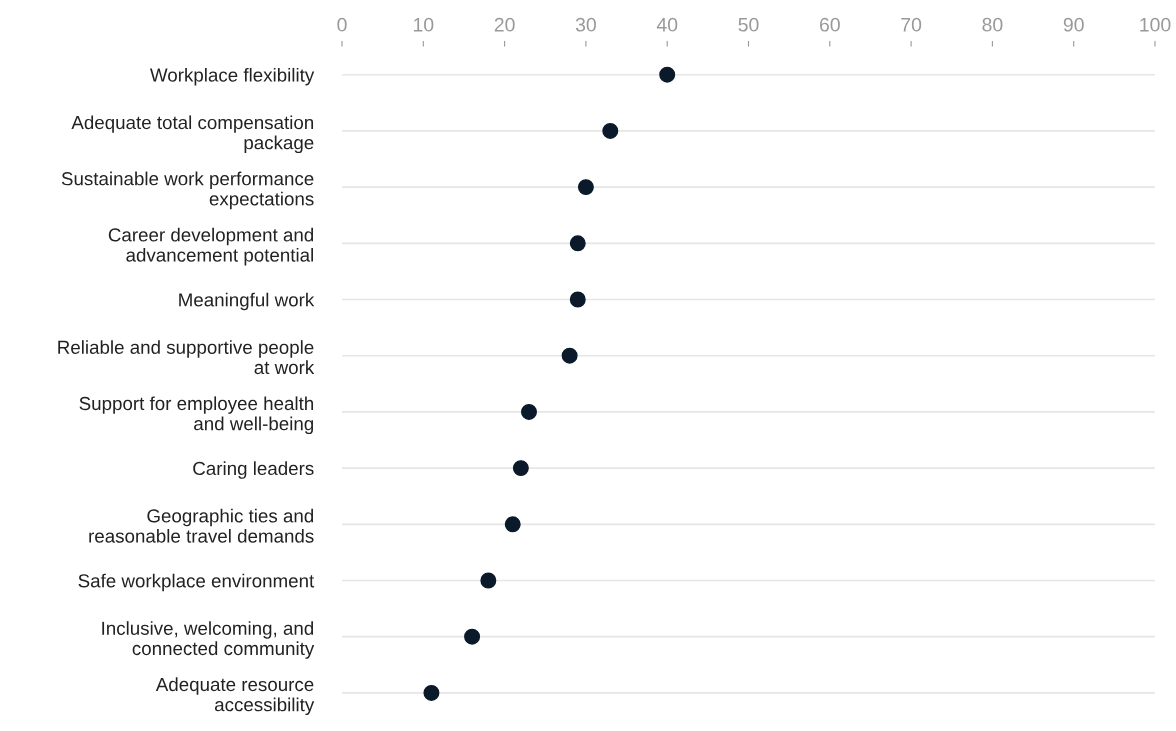  What do you see at coordinates (1155, 24) in the screenshot?
I see `x-tick-label: 100` at bounding box center [1155, 24].